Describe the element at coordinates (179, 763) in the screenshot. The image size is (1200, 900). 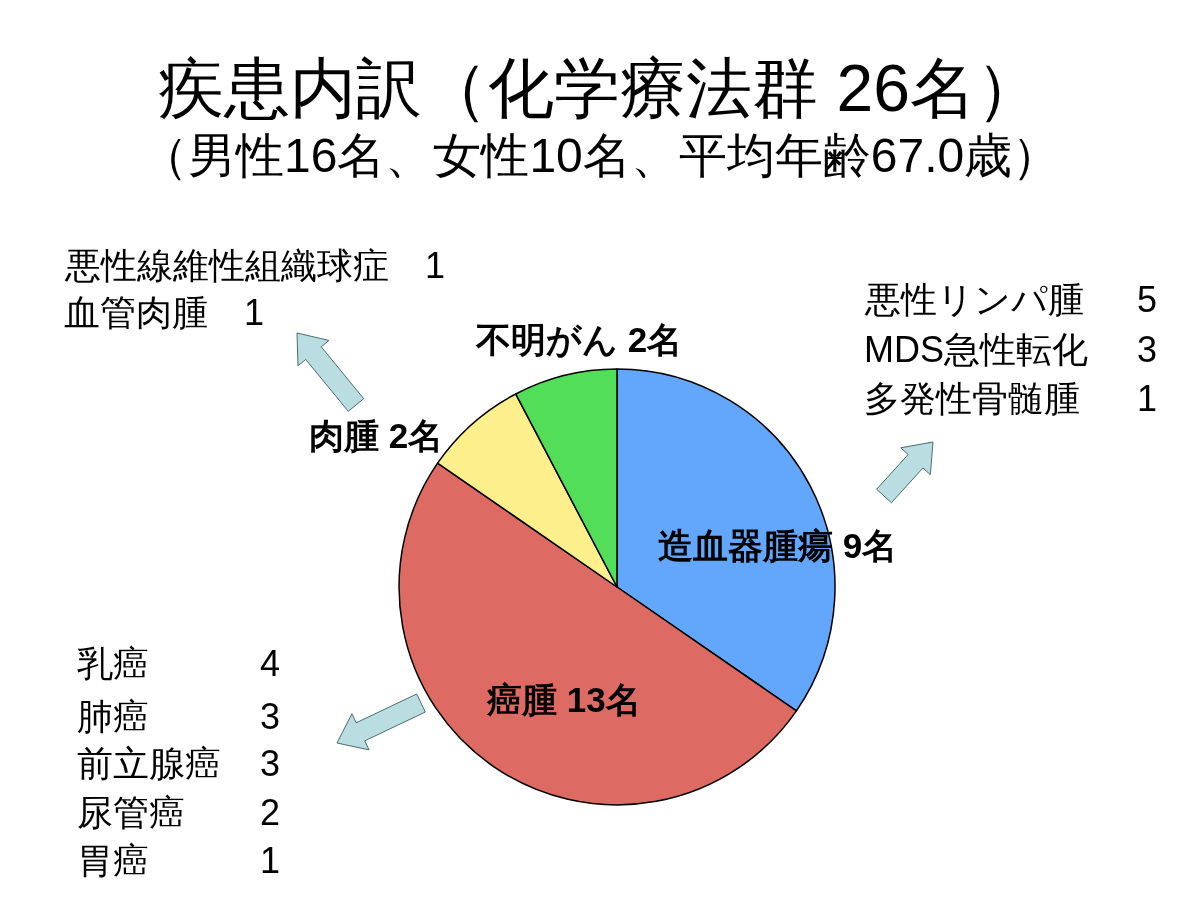
I see `text: 前立腺癌 3` at that location.